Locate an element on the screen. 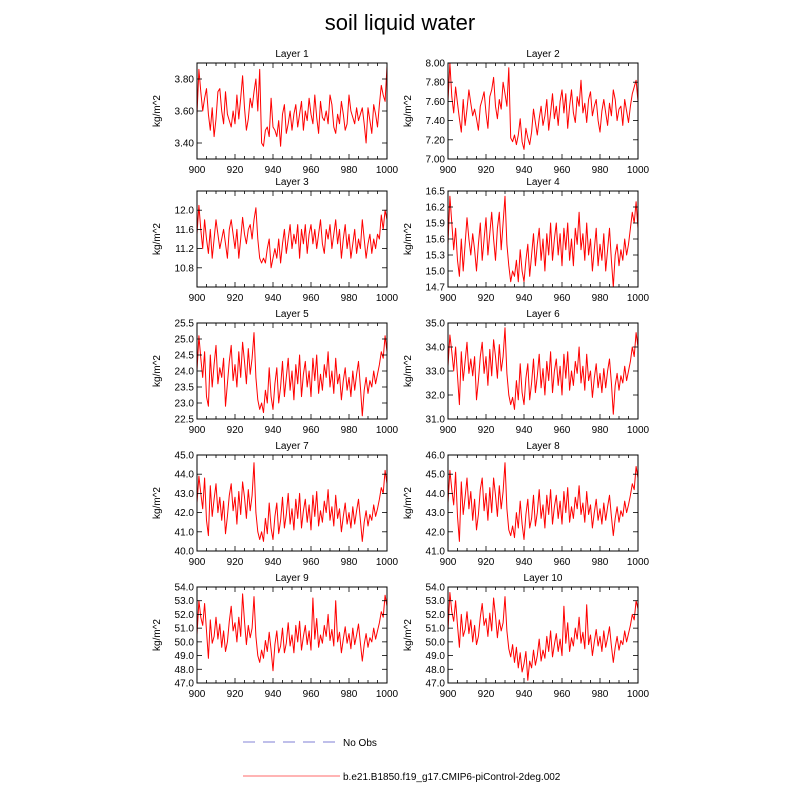 Image resolution: width=800 pixels, height=800 pixels. panel-title: Layer 10 is located at coordinates (543, 578).